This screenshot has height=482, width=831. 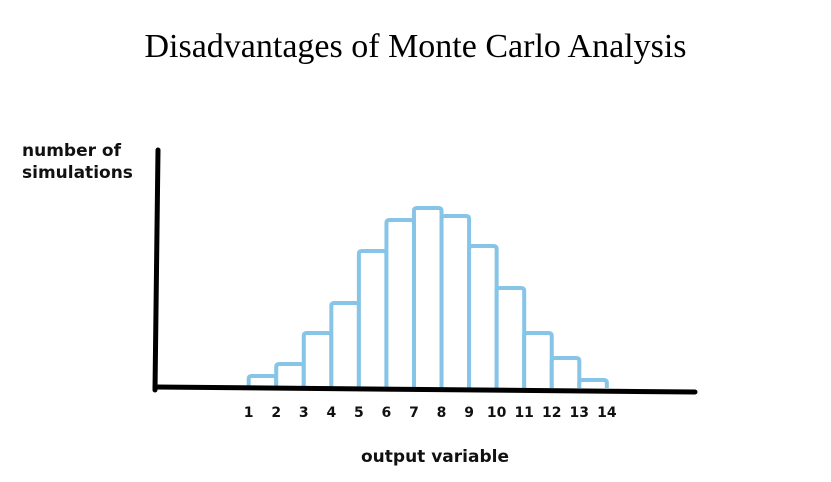 I want to click on y-axis-label: number of simulations, so click(x=77, y=162).